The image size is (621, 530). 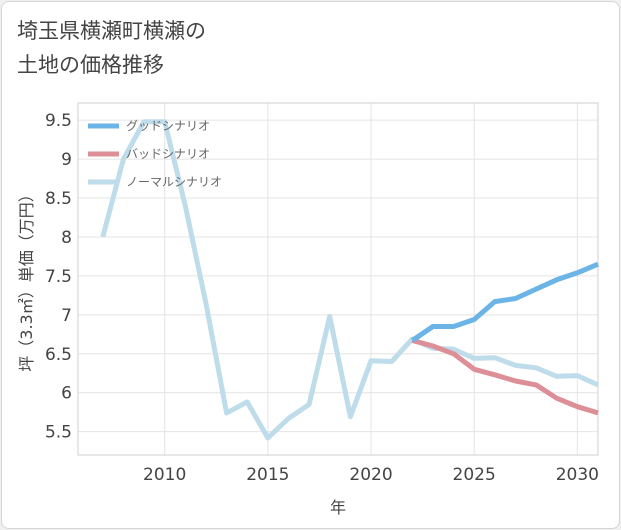 I want to click on y-tick-label: 6, so click(x=66, y=394).